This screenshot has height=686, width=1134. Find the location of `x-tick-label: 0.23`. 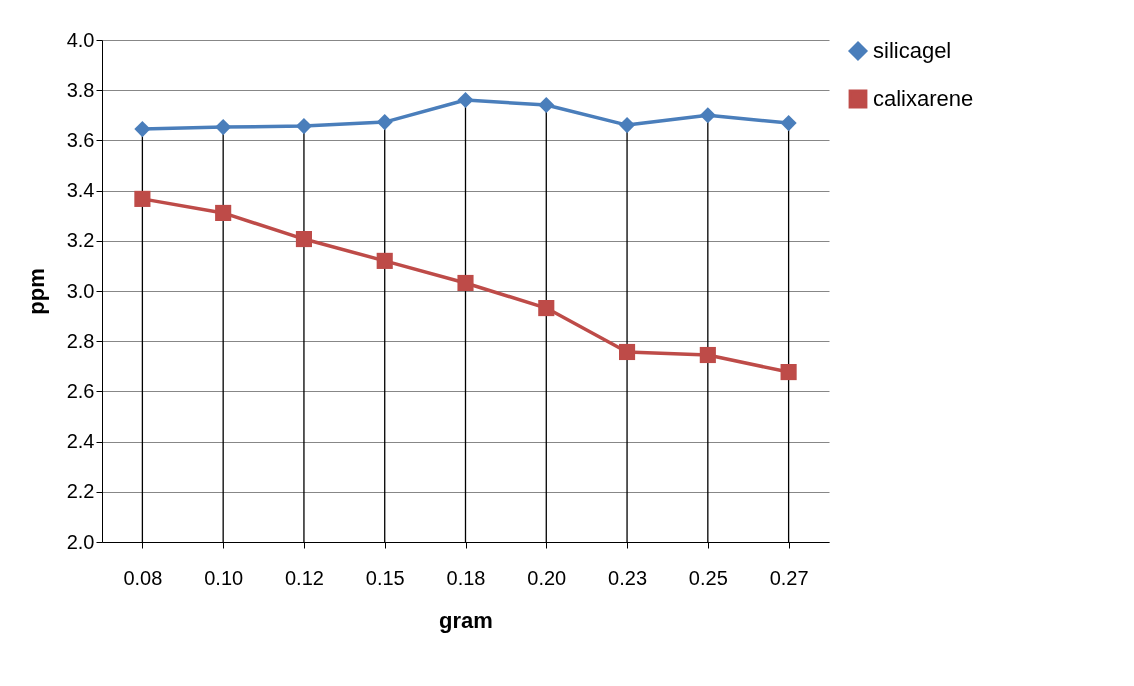

x-tick-label: 0.23 is located at coordinates (628, 577).